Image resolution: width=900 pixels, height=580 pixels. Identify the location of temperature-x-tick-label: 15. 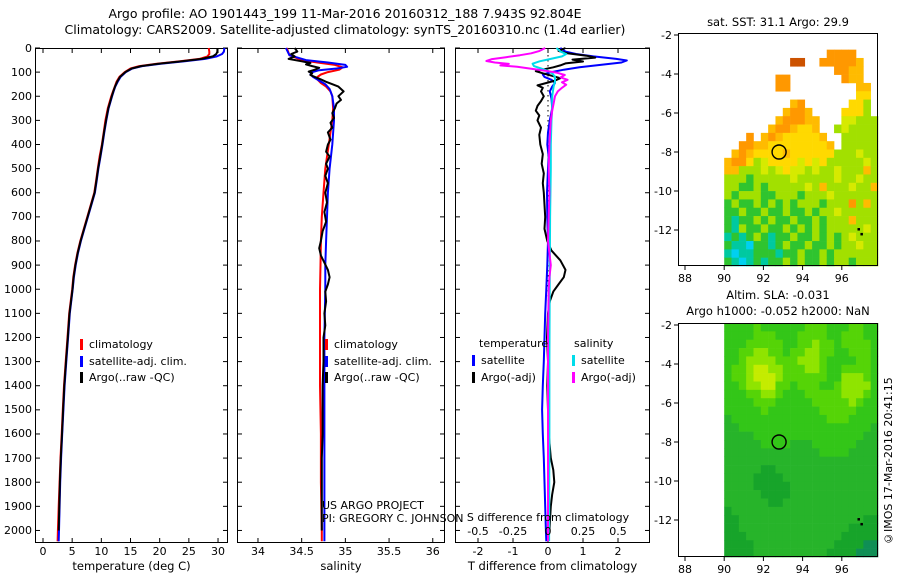
(130, 551).